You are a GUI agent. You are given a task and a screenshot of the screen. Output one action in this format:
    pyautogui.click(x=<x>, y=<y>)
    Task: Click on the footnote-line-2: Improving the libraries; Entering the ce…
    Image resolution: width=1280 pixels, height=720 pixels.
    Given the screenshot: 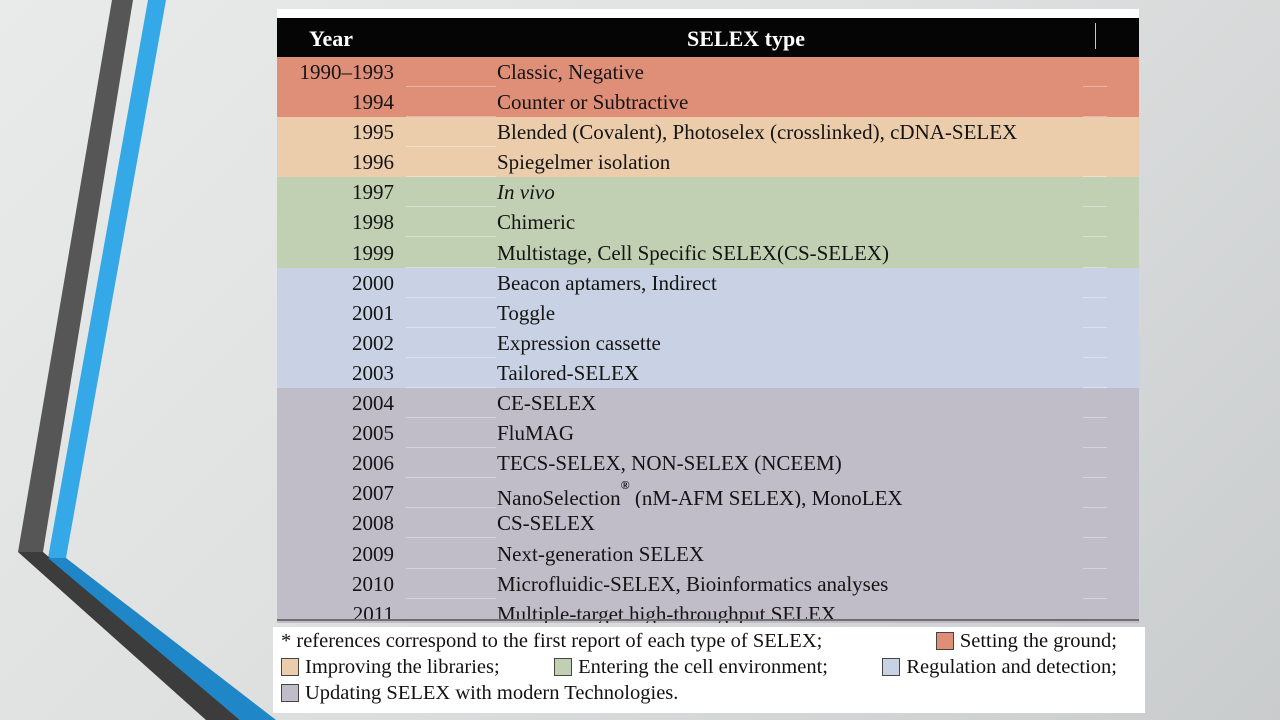 What is the action you would take?
    pyautogui.click(x=699, y=667)
    